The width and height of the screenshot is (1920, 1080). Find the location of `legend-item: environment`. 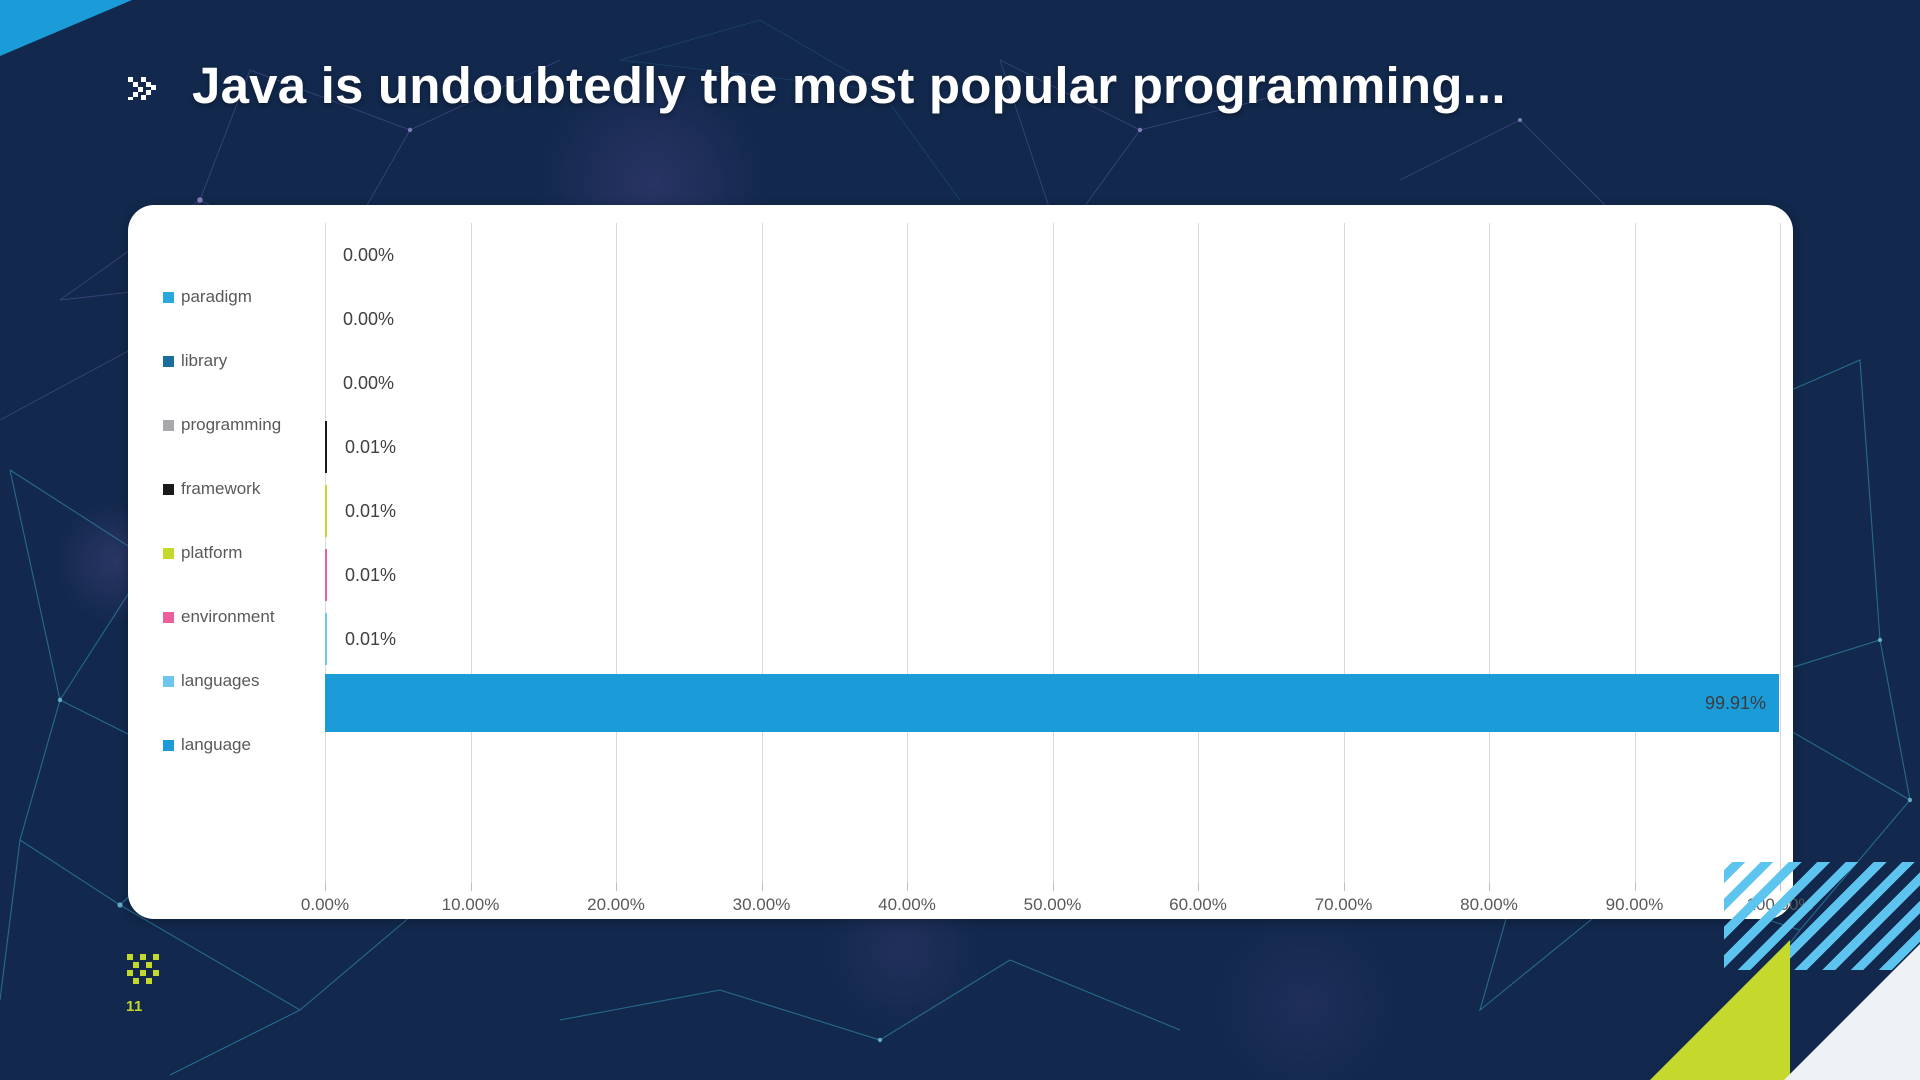

legend-item: environment is located at coordinates (243, 617).